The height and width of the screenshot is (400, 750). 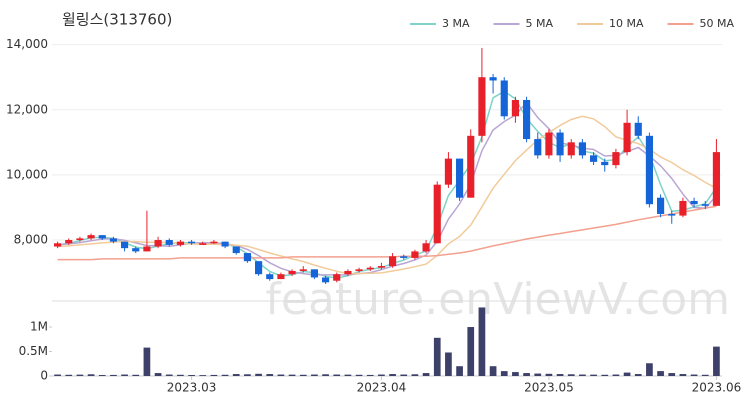 What do you see at coordinates (497, 299) in the screenshot?
I see `watermark: feature.enViewV.com` at bounding box center [497, 299].